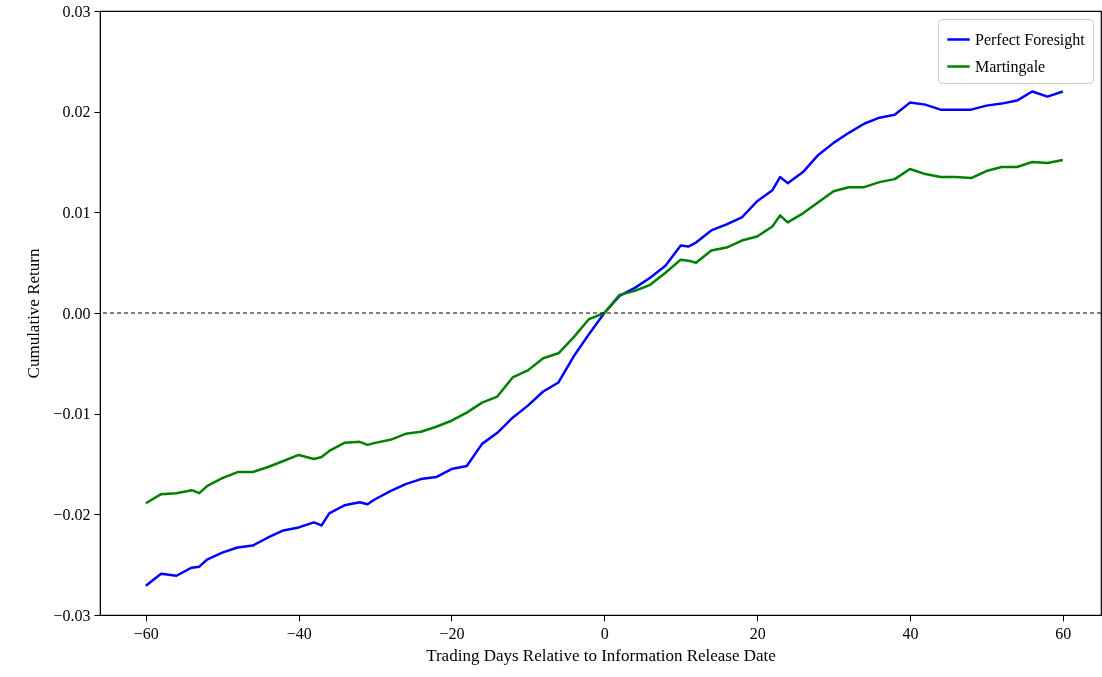 Image resolution: width=1102 pixels, height=677 pixels. What do you see at coordinates (72, 514) in the screenshot?
I see `y-tick-label: −0.02` at bounding box center [72, 514].